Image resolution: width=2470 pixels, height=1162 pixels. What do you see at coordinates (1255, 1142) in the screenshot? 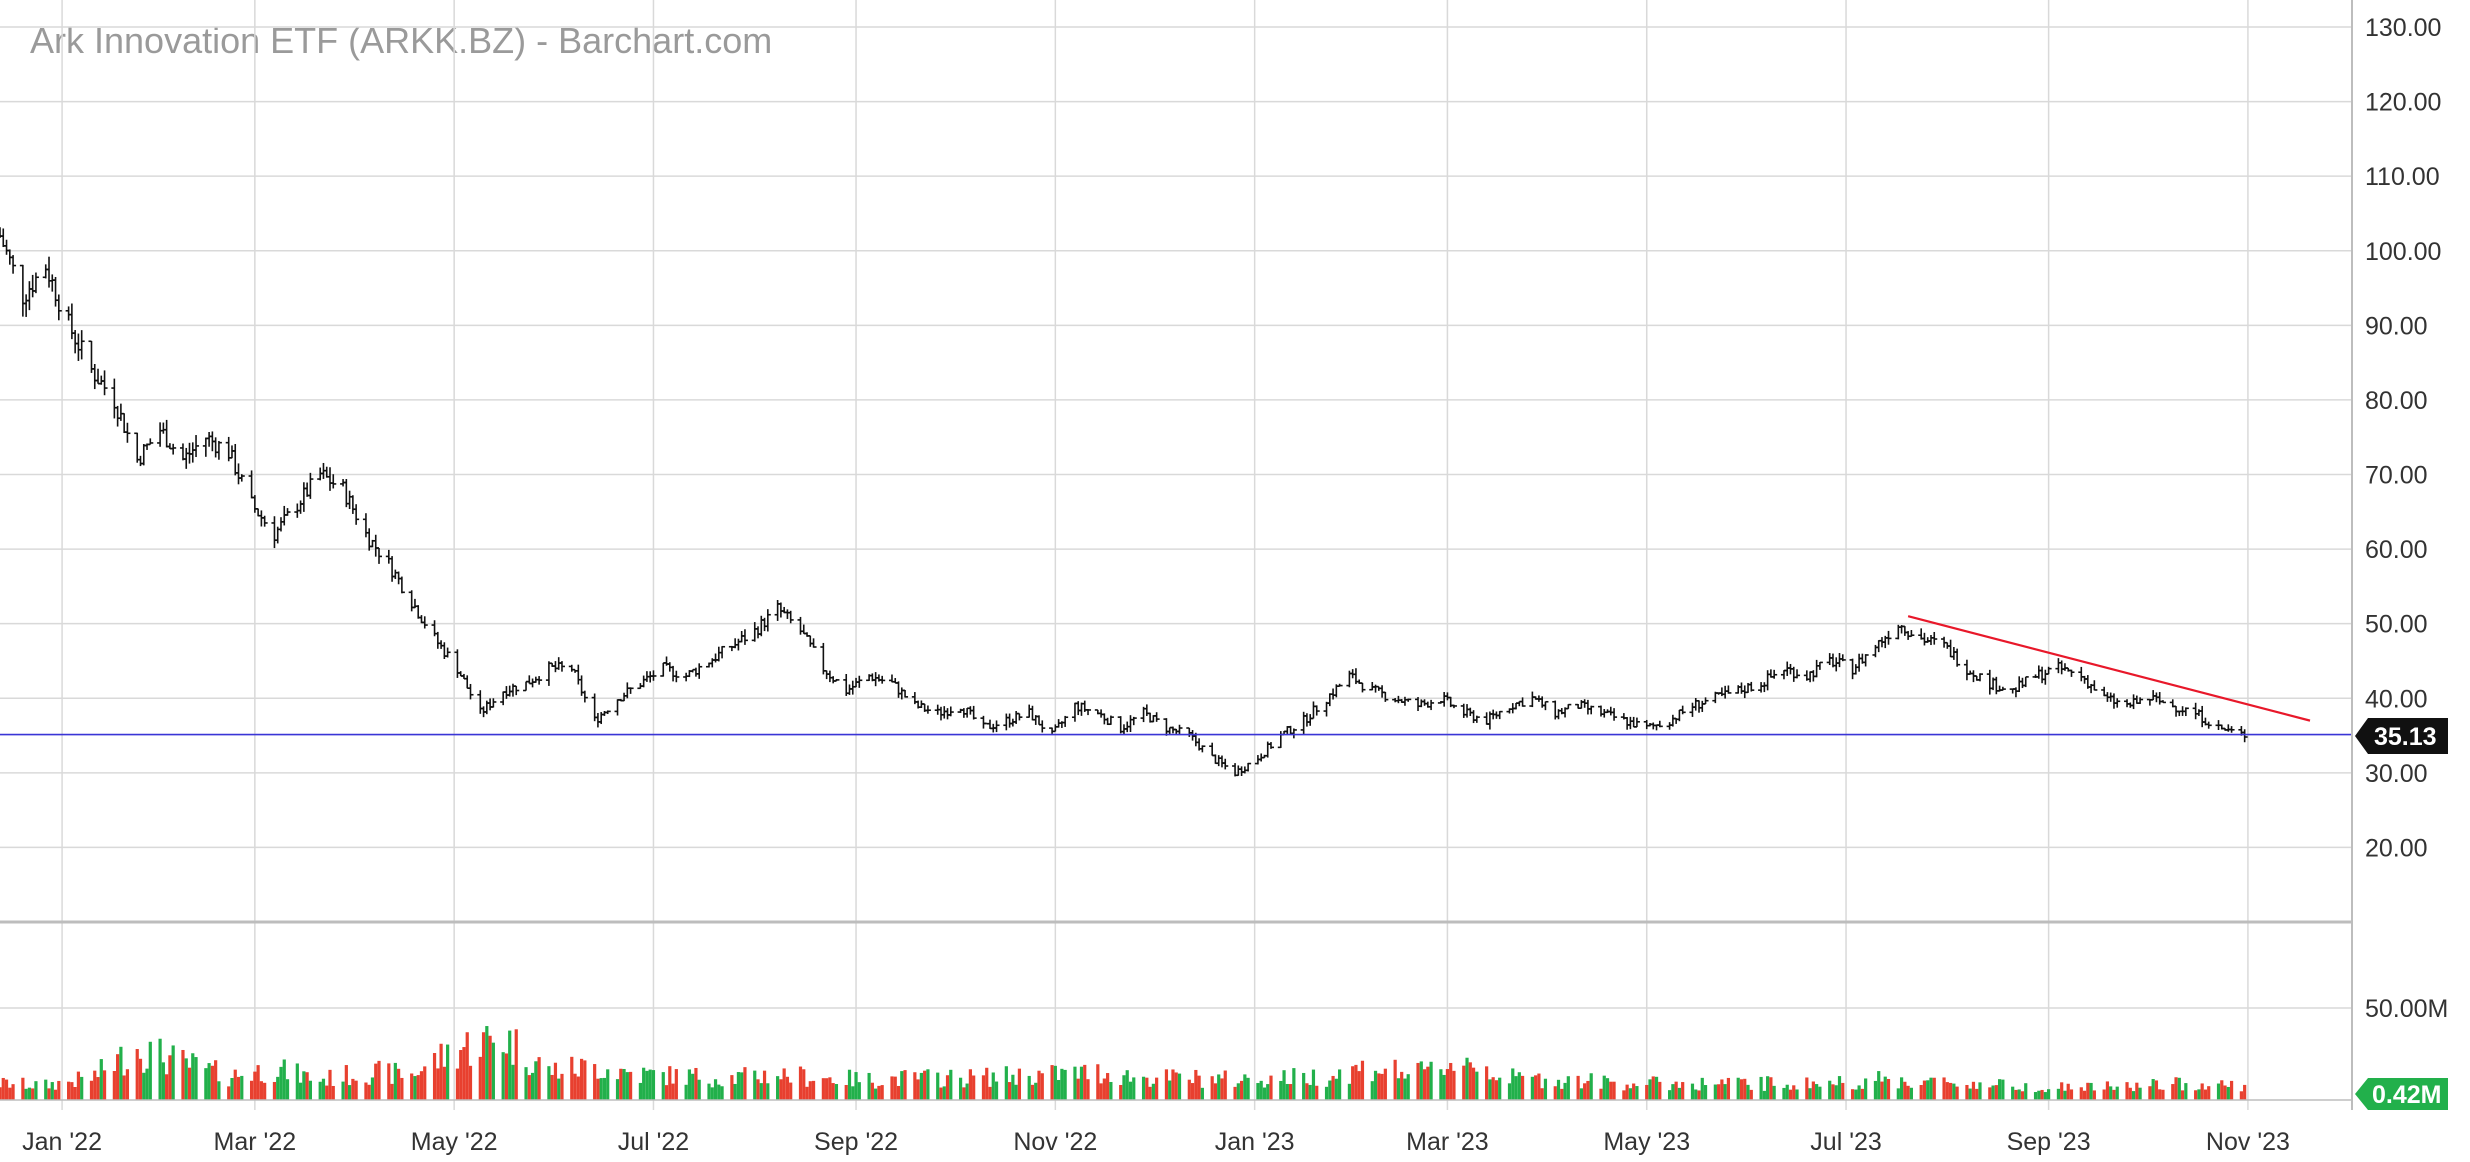
I see `x-tick-label: Jan '23` at bounding box center [1255, 1142].